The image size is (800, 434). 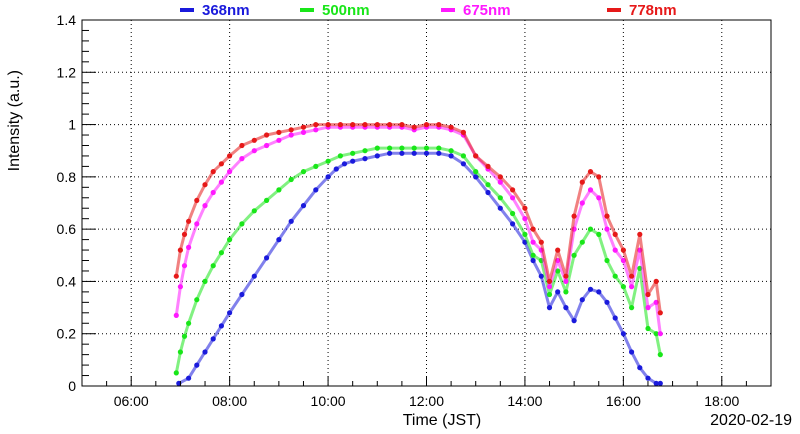 What do you see at coordinates (229, 401) in the screenshot?
I see `x-tick-label: 08:00` at bounding box center [229, 401].